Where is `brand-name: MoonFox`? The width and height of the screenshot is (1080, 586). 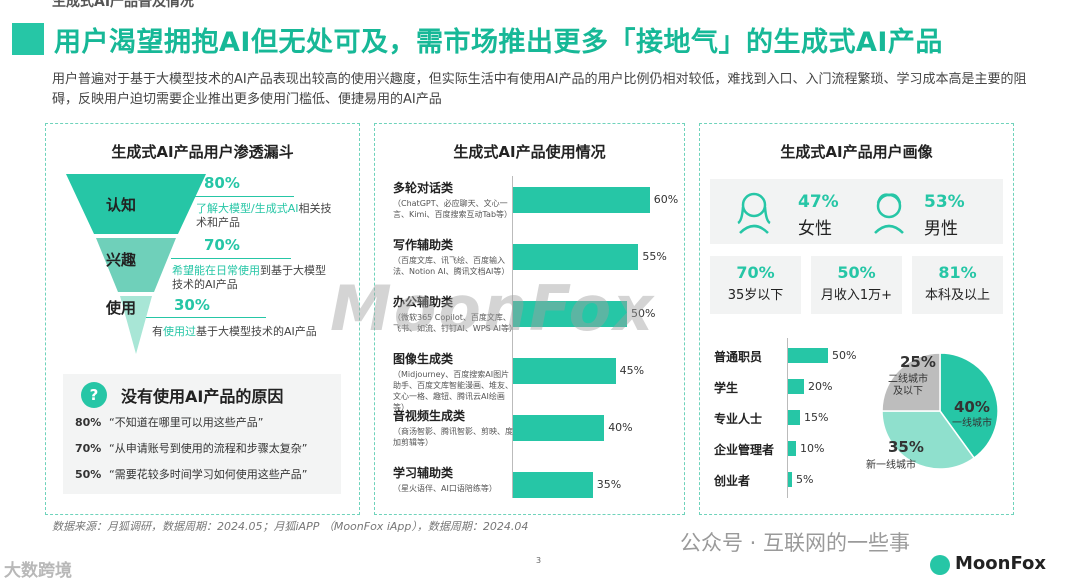 brand-name: MoonFox is located at coordinates (1001, 563).